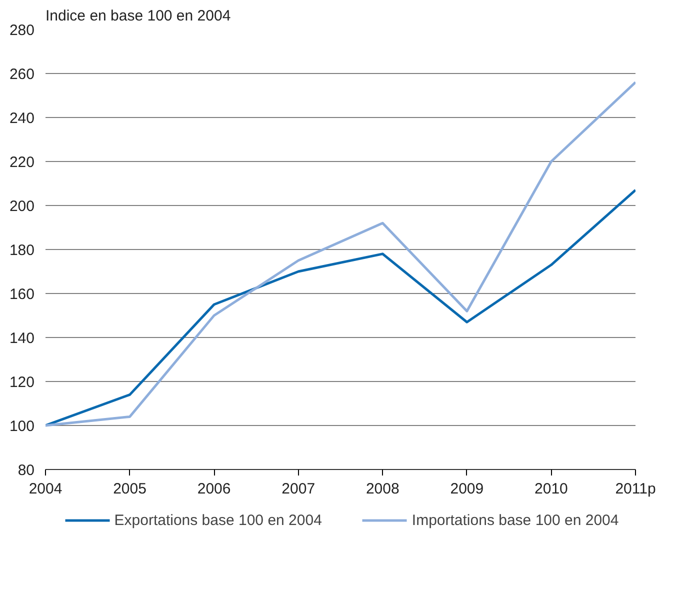 The width and height of the screenshot is (678, 592). I want to click on x-tick-label: 2011p, so click(635, 489).